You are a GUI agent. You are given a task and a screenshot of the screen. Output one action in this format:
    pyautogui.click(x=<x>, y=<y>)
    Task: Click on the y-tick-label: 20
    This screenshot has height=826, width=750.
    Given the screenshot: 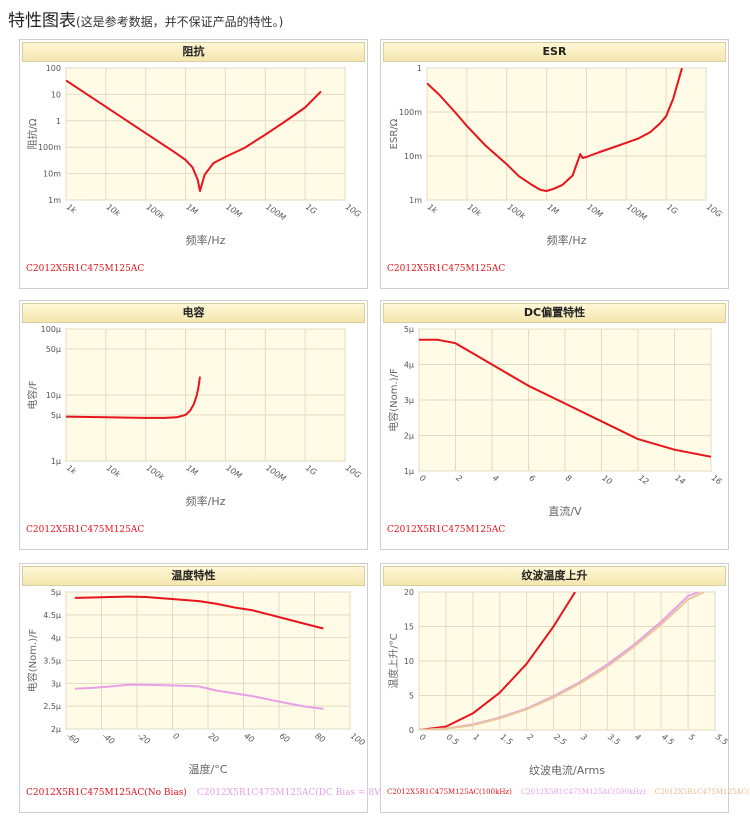 What is the action you would take?
    pyautogui.click(x=409, y=592)
    